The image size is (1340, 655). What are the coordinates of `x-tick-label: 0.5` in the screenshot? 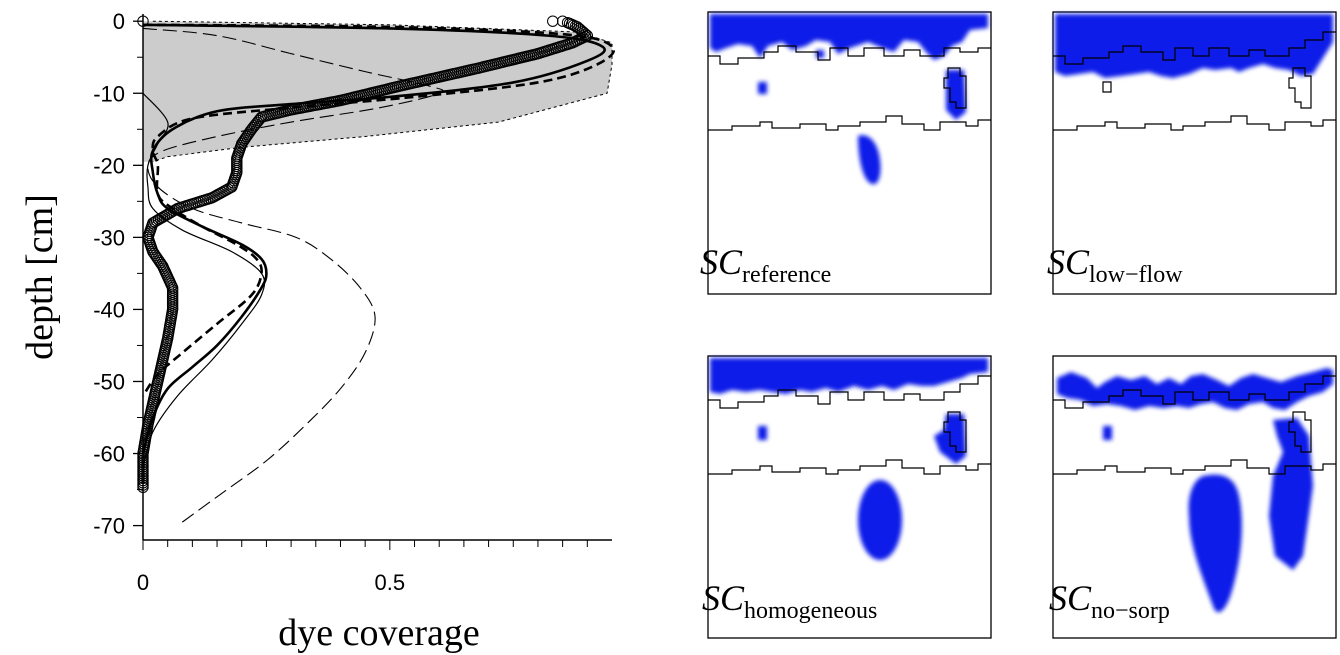 It's located at (390, 582).